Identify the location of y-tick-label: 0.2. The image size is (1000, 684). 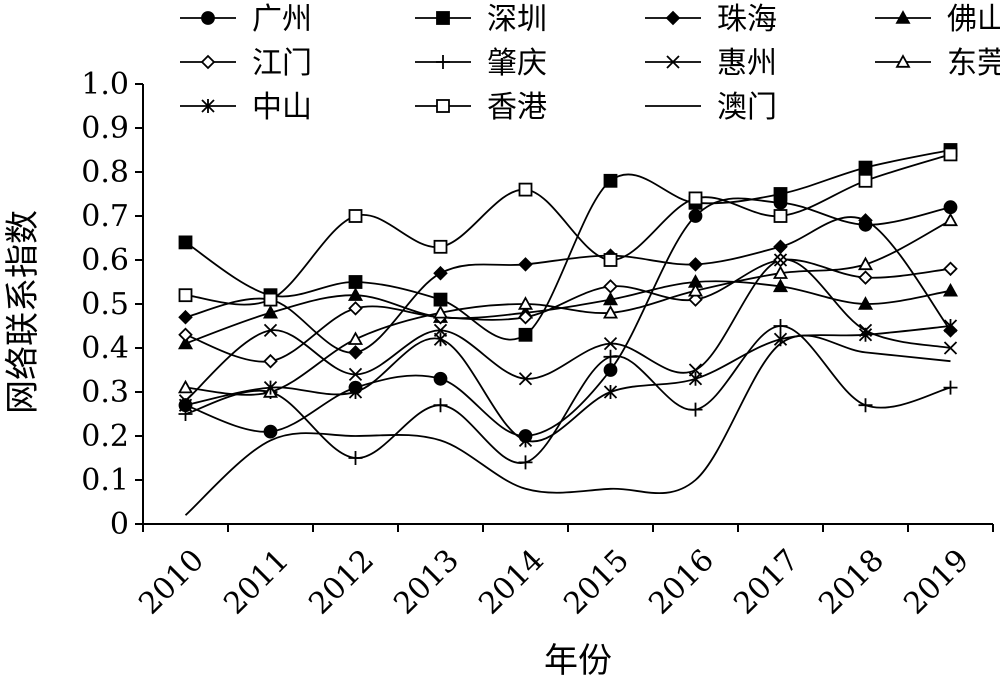
(105, 436).